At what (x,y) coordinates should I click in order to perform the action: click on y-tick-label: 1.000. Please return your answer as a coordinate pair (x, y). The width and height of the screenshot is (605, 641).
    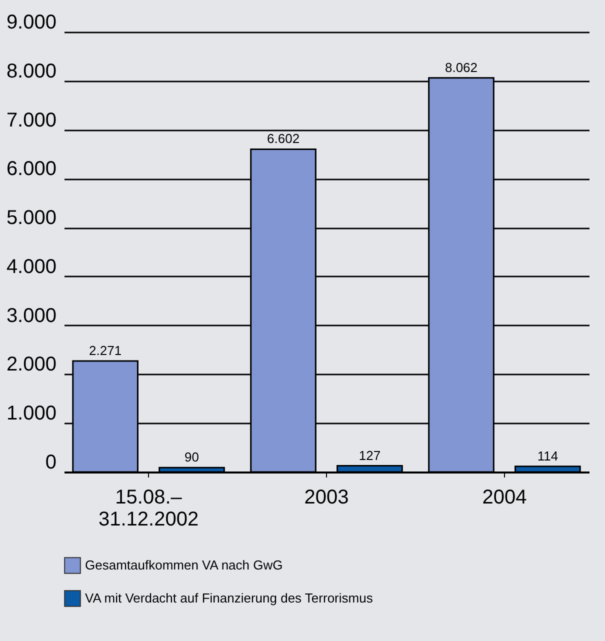
    Looking at the image, I should click on (31, 413).